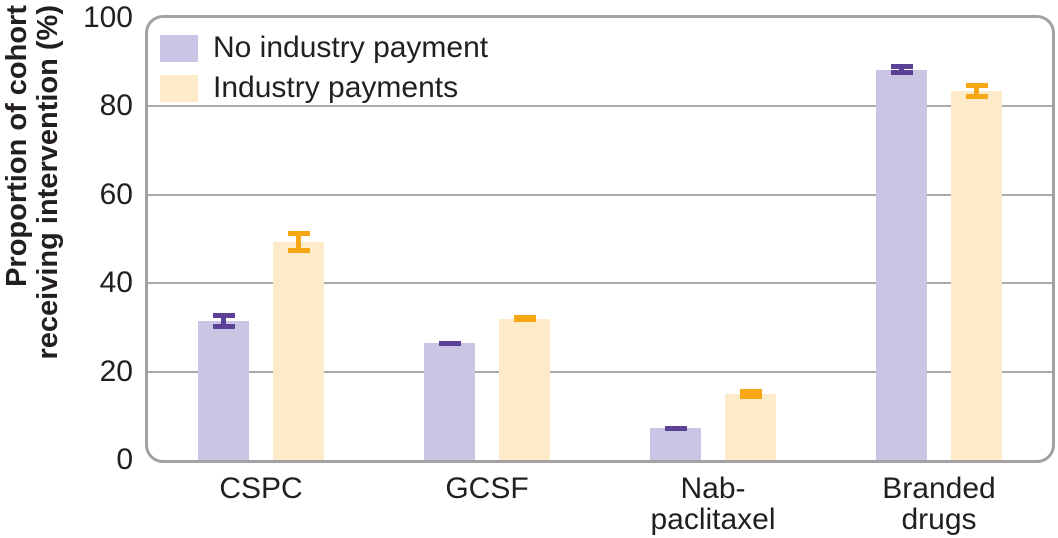 The height and width of the screenshot is (538, 1058). I want to click on legend-item-industry-payments: Industry payments, so click(324, 88).